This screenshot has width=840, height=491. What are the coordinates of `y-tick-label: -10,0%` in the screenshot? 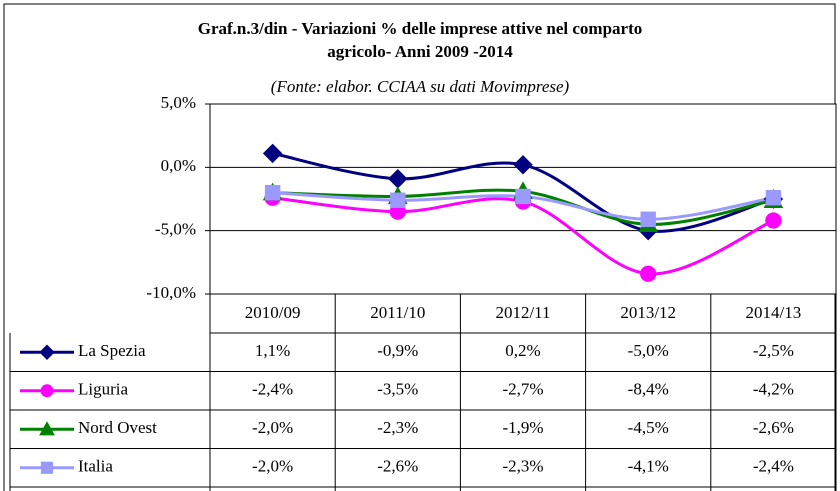 It's located at (171, 292).